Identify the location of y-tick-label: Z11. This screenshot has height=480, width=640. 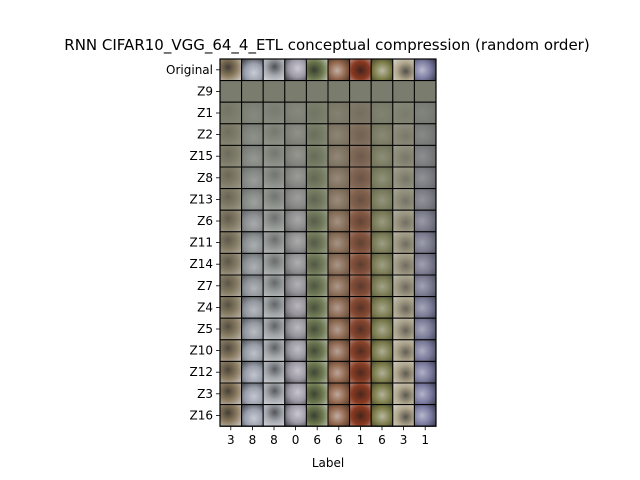
(202, 243).